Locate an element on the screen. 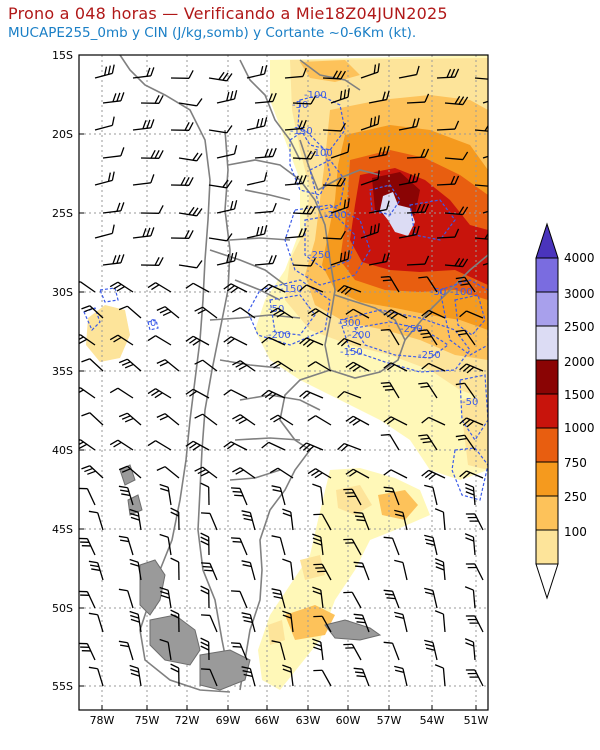 This screenshot has width=600, height=750. colorbar-label: 2000 is located at coordinates (579, 362).